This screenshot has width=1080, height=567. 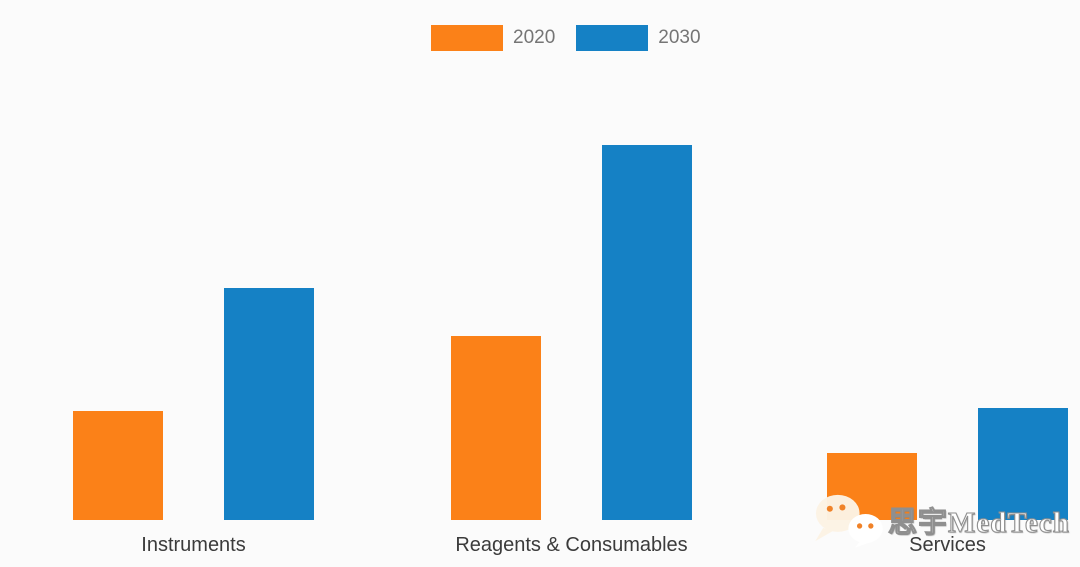 I want to click on bar-reagents-consumables-2030, so click(x=647, y=332).